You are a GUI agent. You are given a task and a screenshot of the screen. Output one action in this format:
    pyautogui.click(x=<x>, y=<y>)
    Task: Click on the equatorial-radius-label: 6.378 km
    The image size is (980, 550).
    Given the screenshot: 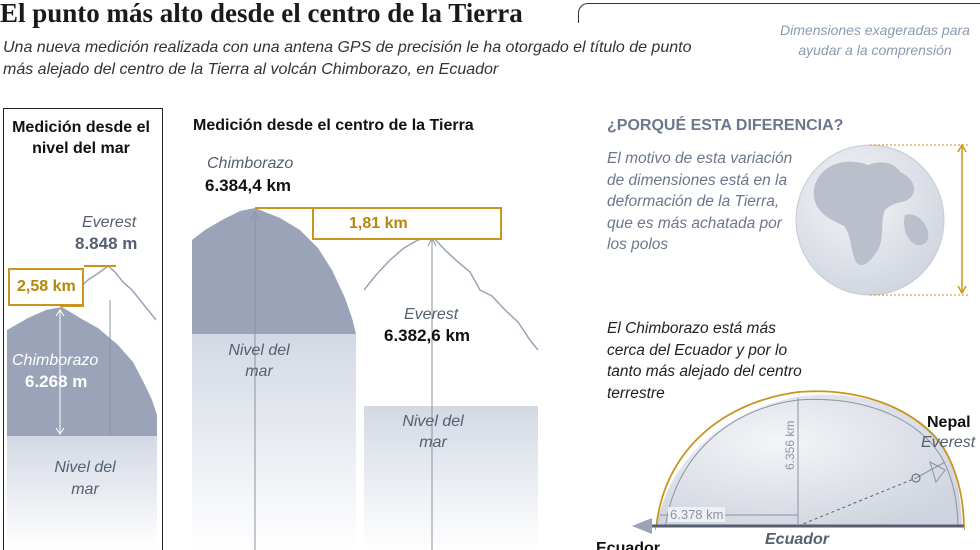 What is the action you would take?
    pyautogui.click(x=697, y=514)
    